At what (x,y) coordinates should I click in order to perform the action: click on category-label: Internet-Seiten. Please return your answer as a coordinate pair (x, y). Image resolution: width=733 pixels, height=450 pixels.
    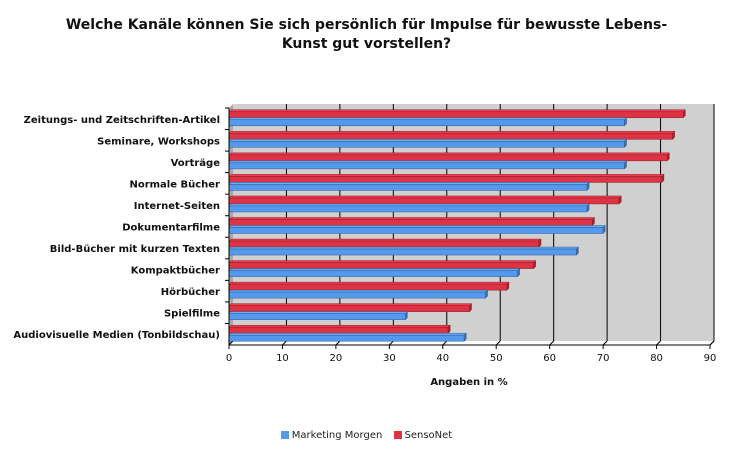
    Looking at the image, I should click on (177, 206).